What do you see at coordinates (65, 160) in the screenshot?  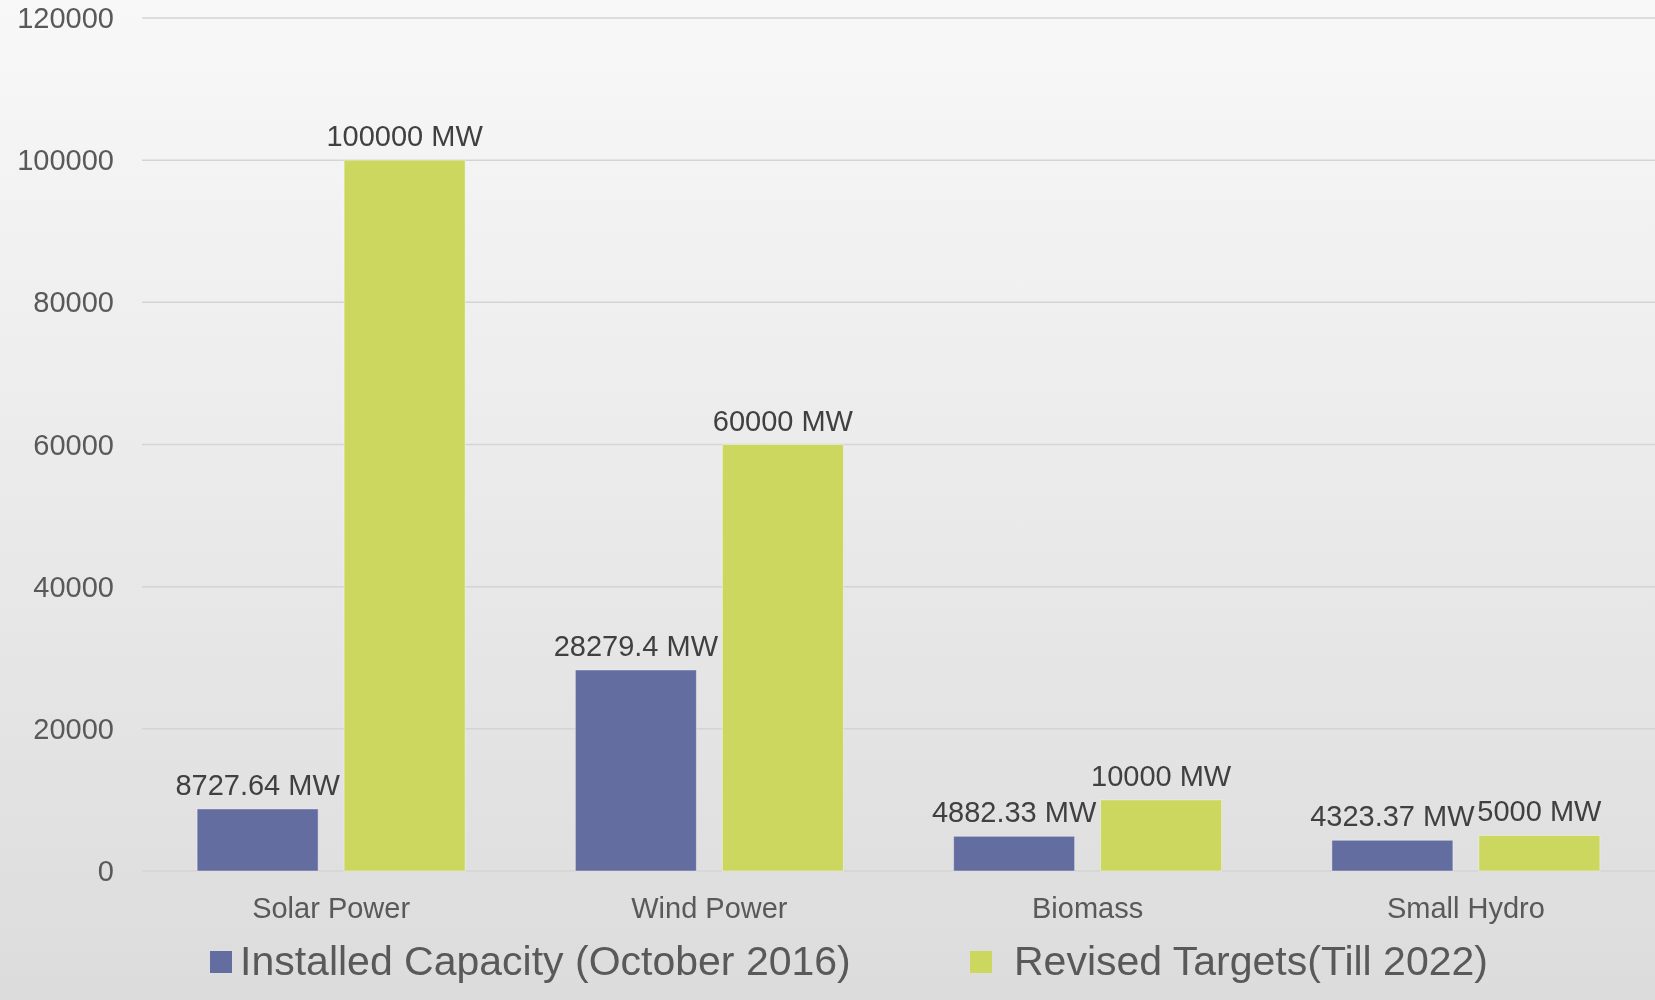 I see `y-tick-label: 100000` at bounding box center [65, 160].